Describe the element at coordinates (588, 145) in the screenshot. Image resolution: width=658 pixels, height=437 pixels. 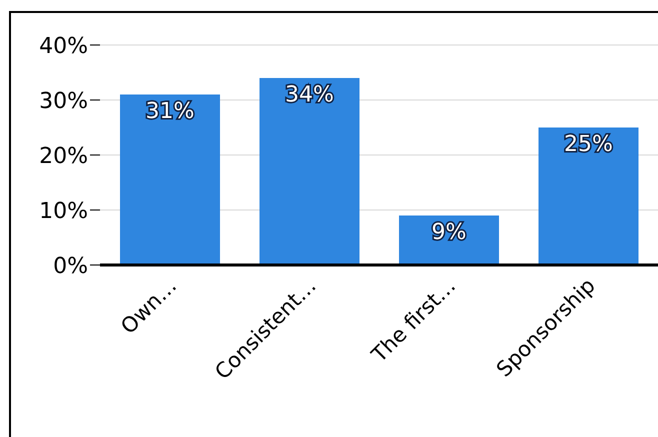
I see `data-label: 25%` at that location.